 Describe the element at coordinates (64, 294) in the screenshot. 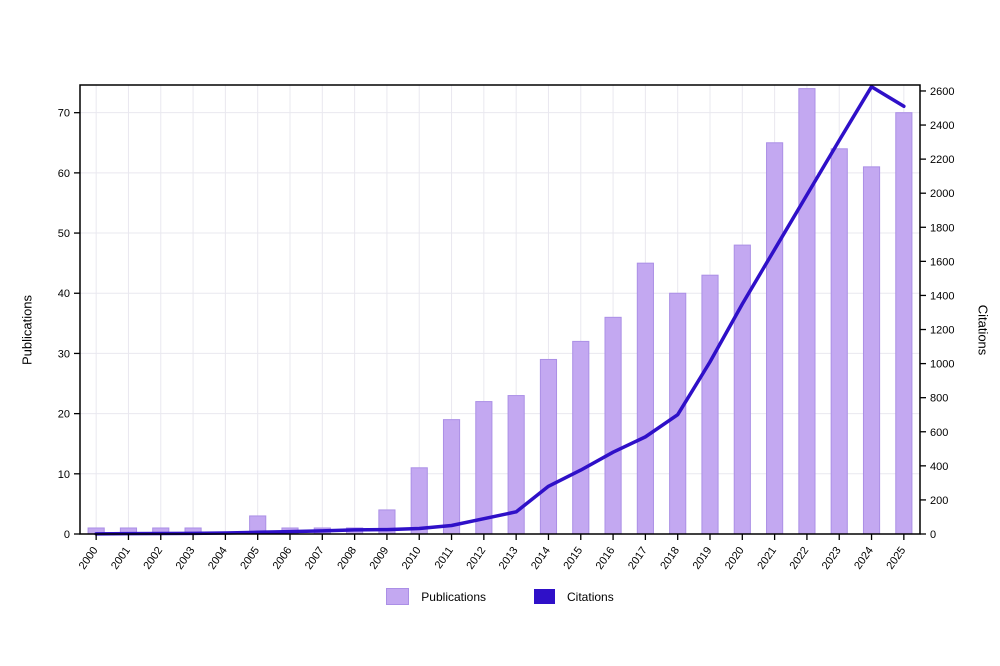

I see `left-tick-label-40: 40` at that location.